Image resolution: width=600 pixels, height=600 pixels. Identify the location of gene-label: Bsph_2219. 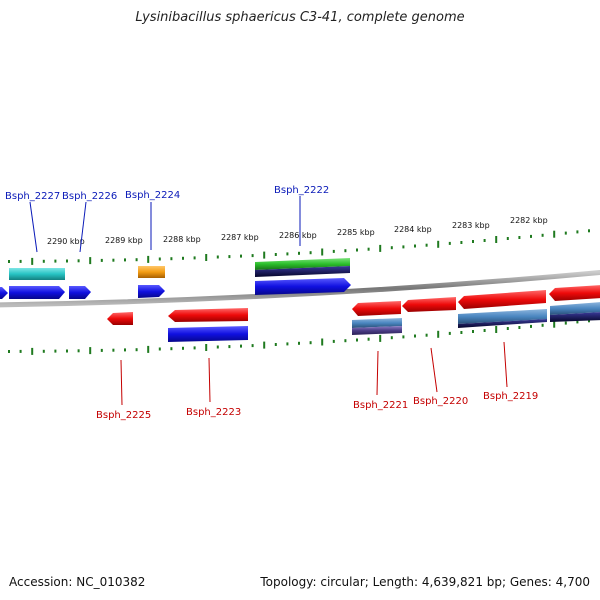
(510, 396).